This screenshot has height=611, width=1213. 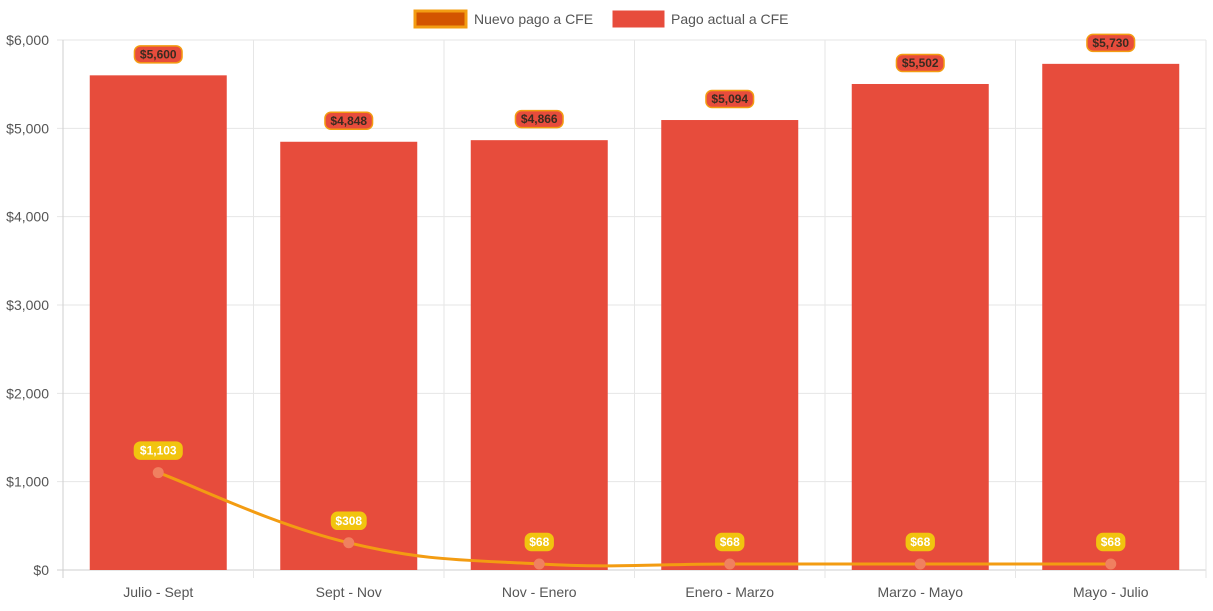 I want to click on x-tick-label: Mayo - Julio, so click(x=1111, y=592).